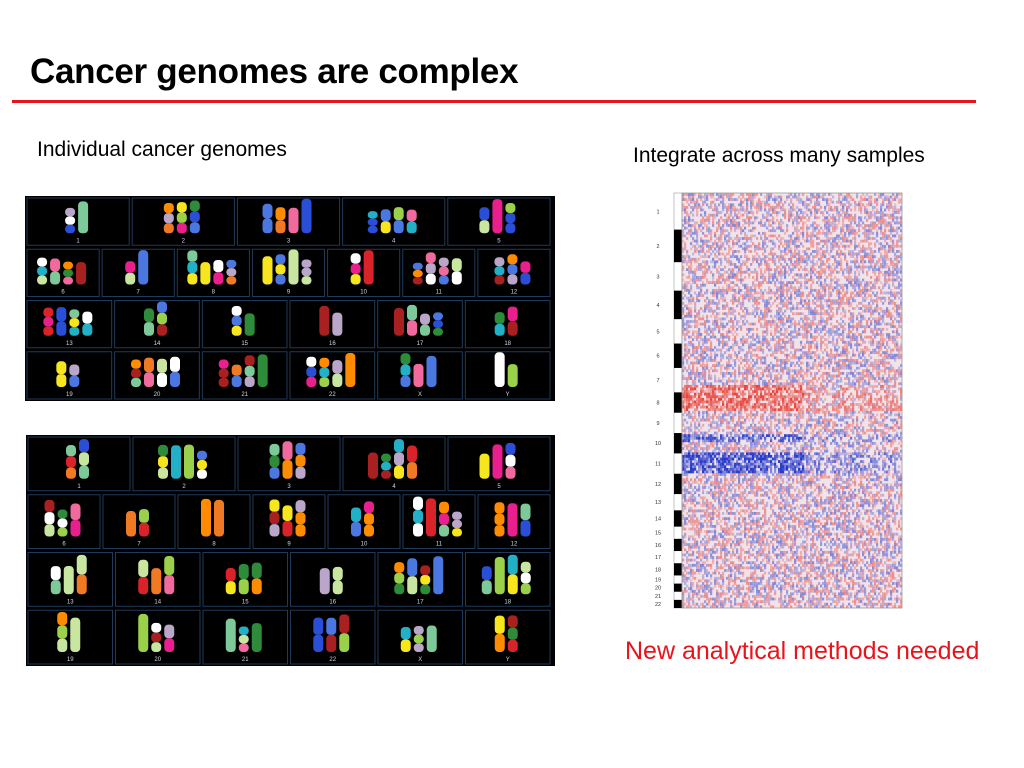 The height and width of the screenshot is (768, 1024). Describe the element at coordinates (514, 293) in the screenshot. I see `chromosome-label: 12` at that location.